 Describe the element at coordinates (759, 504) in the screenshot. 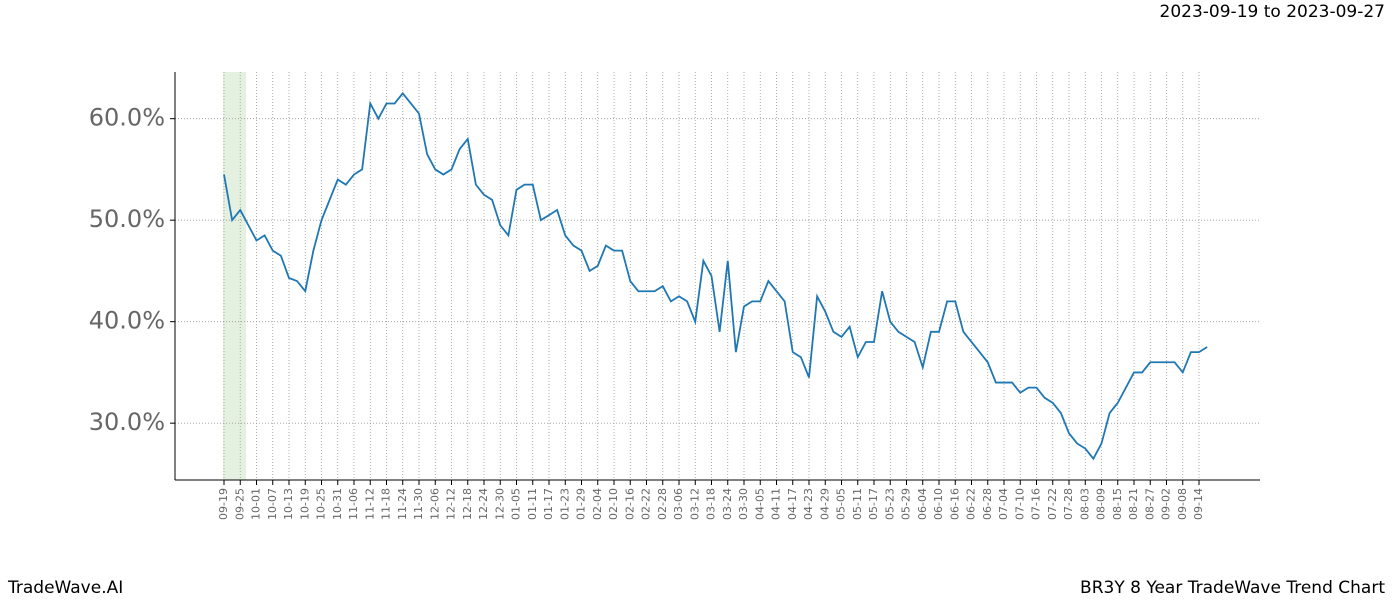

I see `x-tick-label: 04-05` at that location.